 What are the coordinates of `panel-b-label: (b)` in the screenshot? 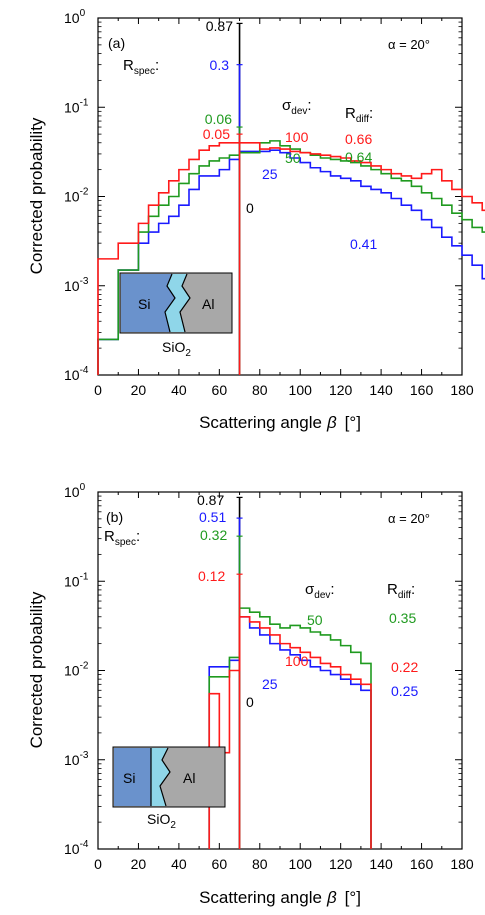 It's located at (114, 517).